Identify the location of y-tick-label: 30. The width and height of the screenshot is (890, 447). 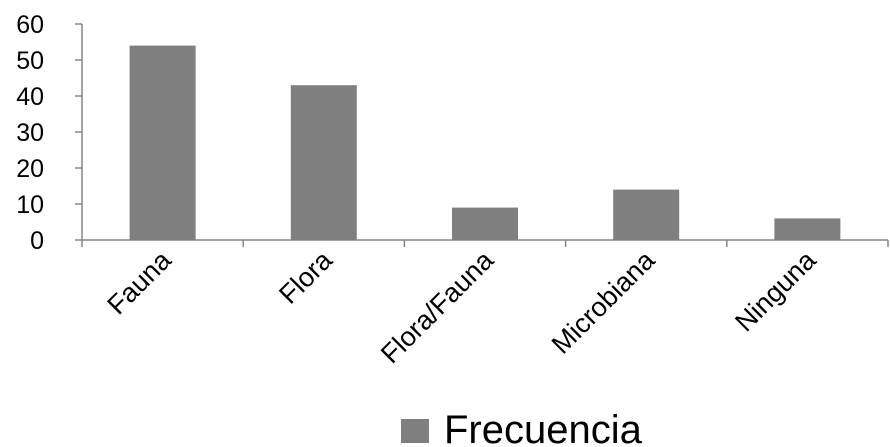
(30, 133).